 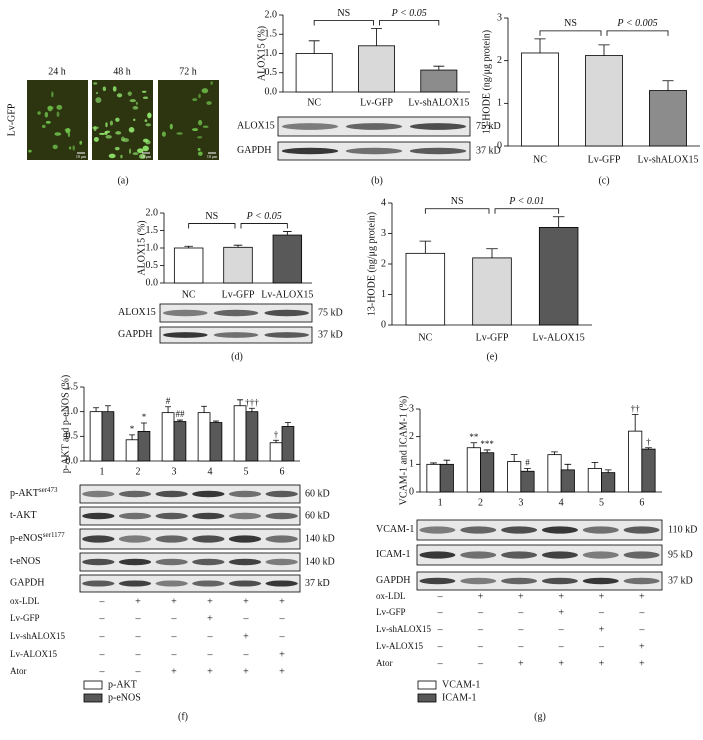 What do you see at coordinates (237, 356) in the screenshot?
I see `panel-label: (d)` at bounding box center [237, 356].